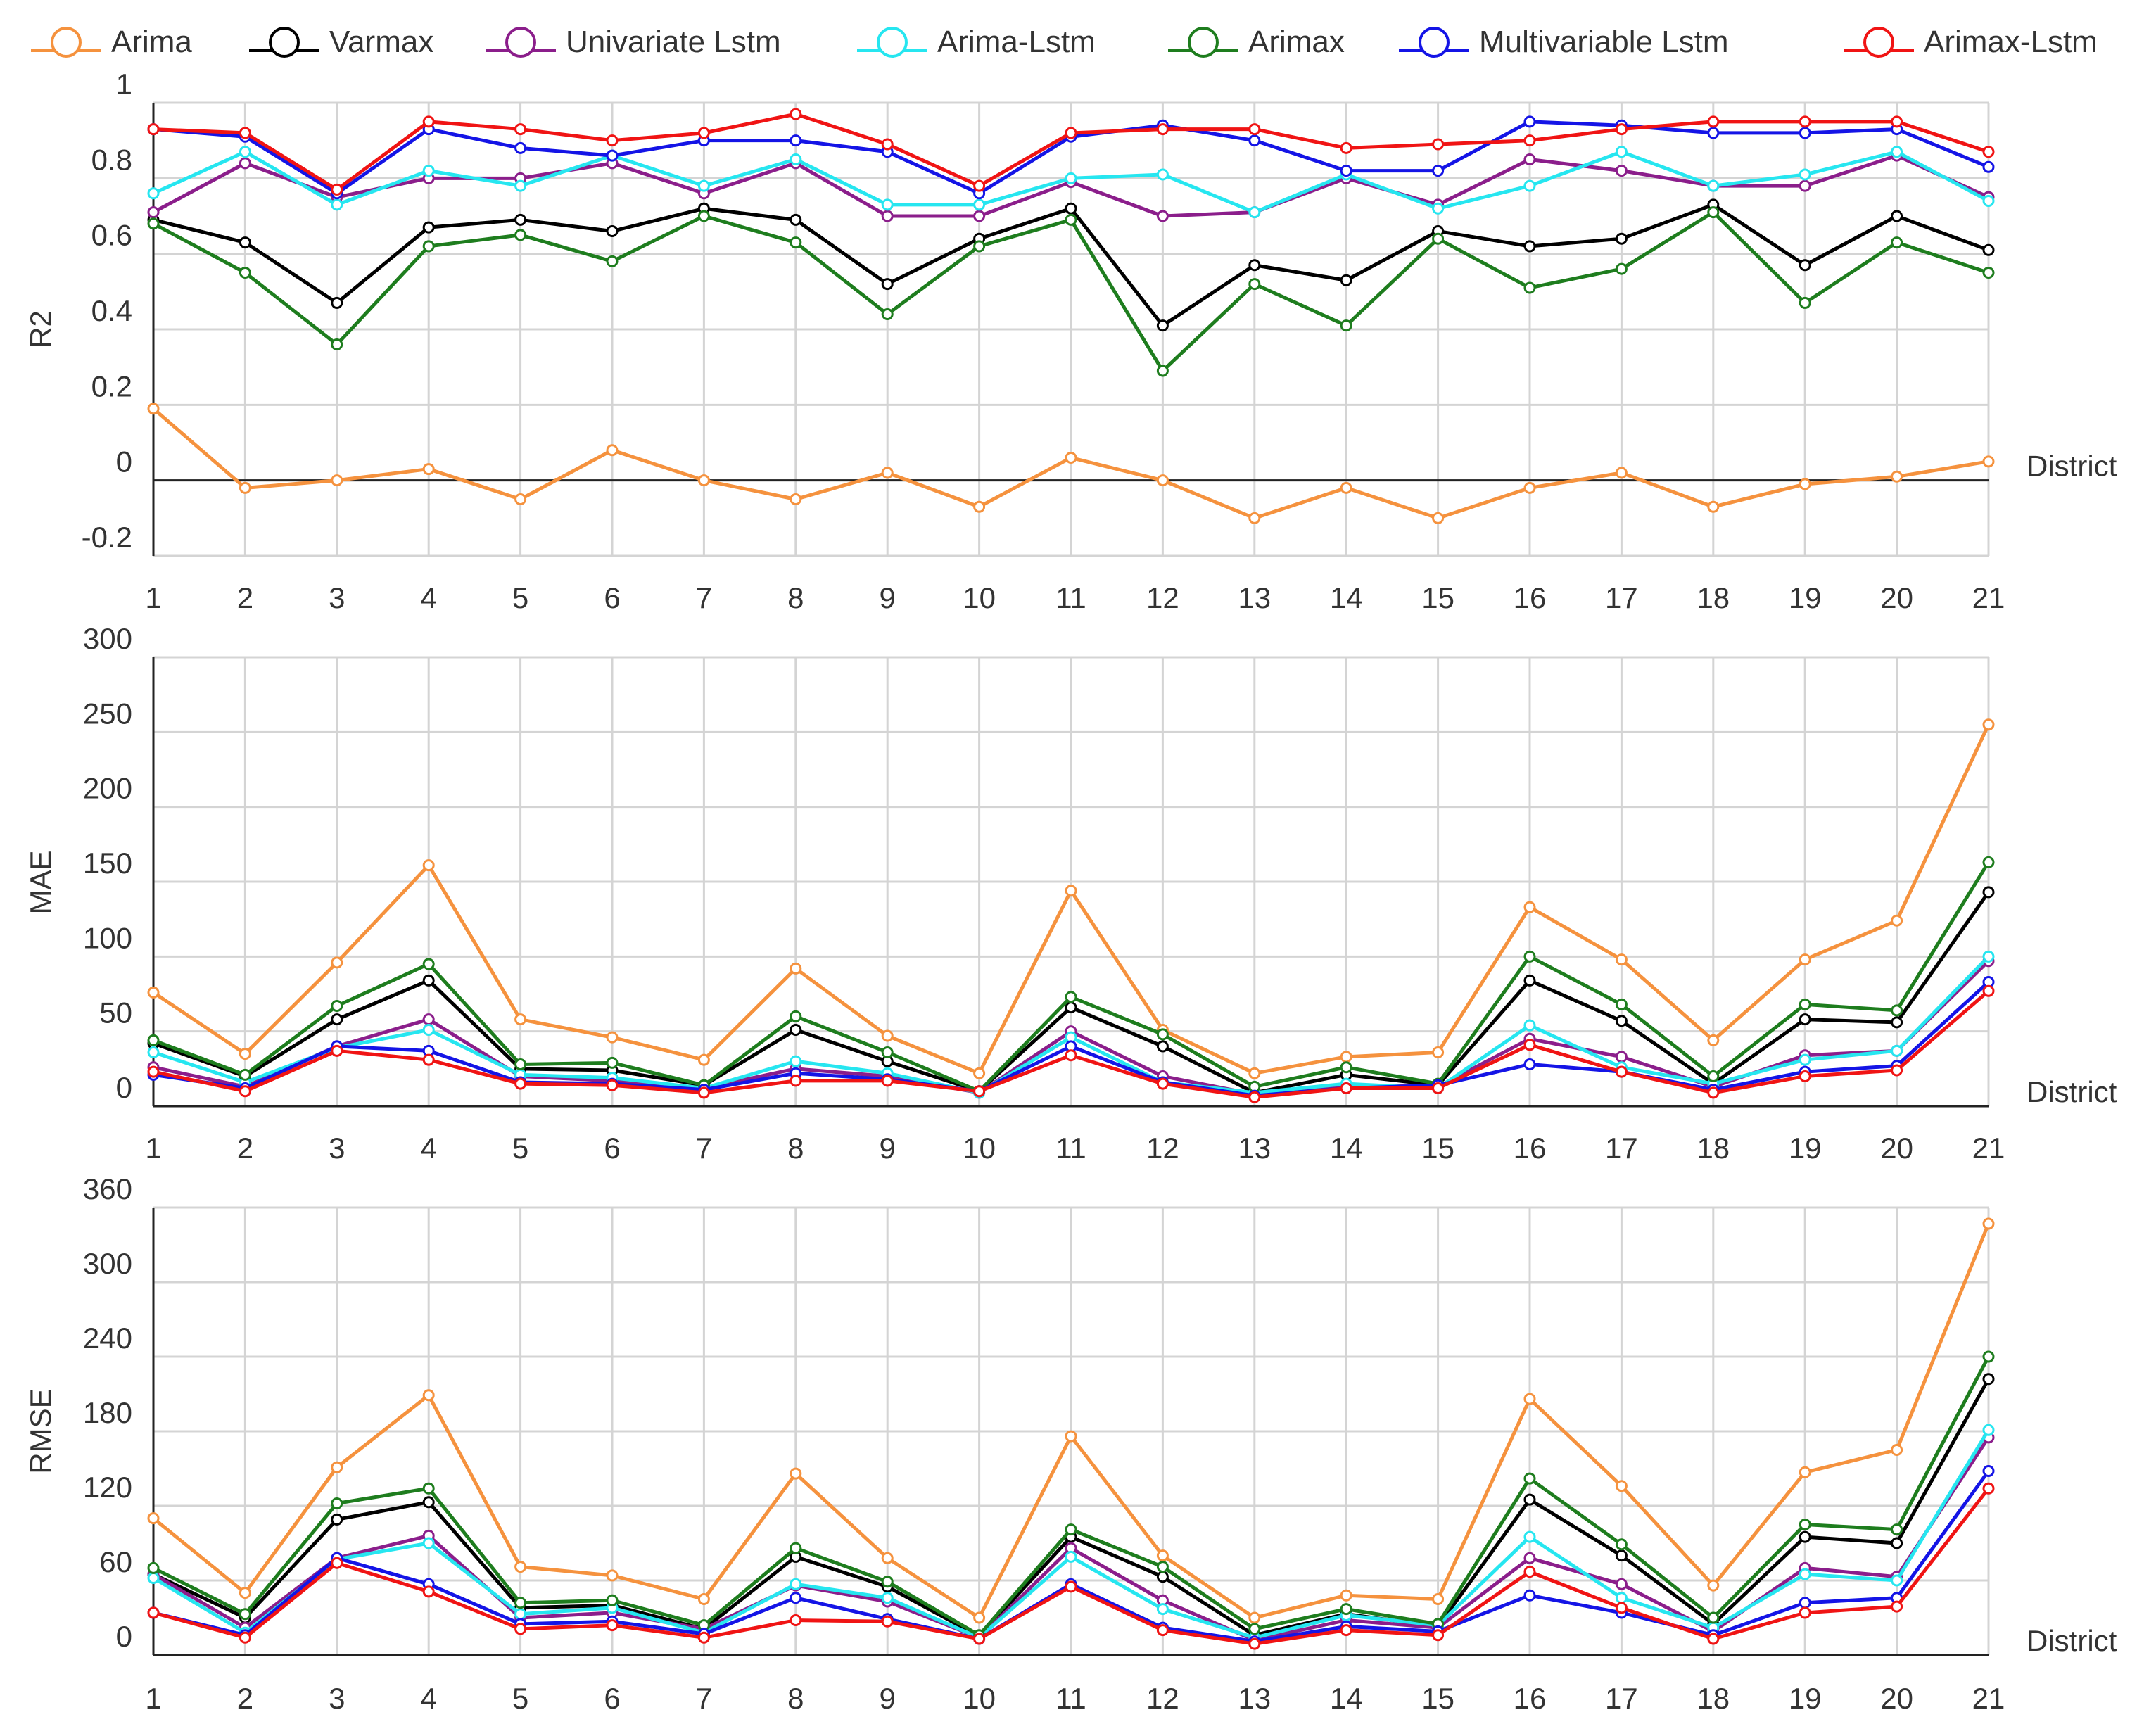  What do you see at coordinates (520, 597) in the screenshot?
I see `x-tick-label: 5` at bounding box center [520, 597].